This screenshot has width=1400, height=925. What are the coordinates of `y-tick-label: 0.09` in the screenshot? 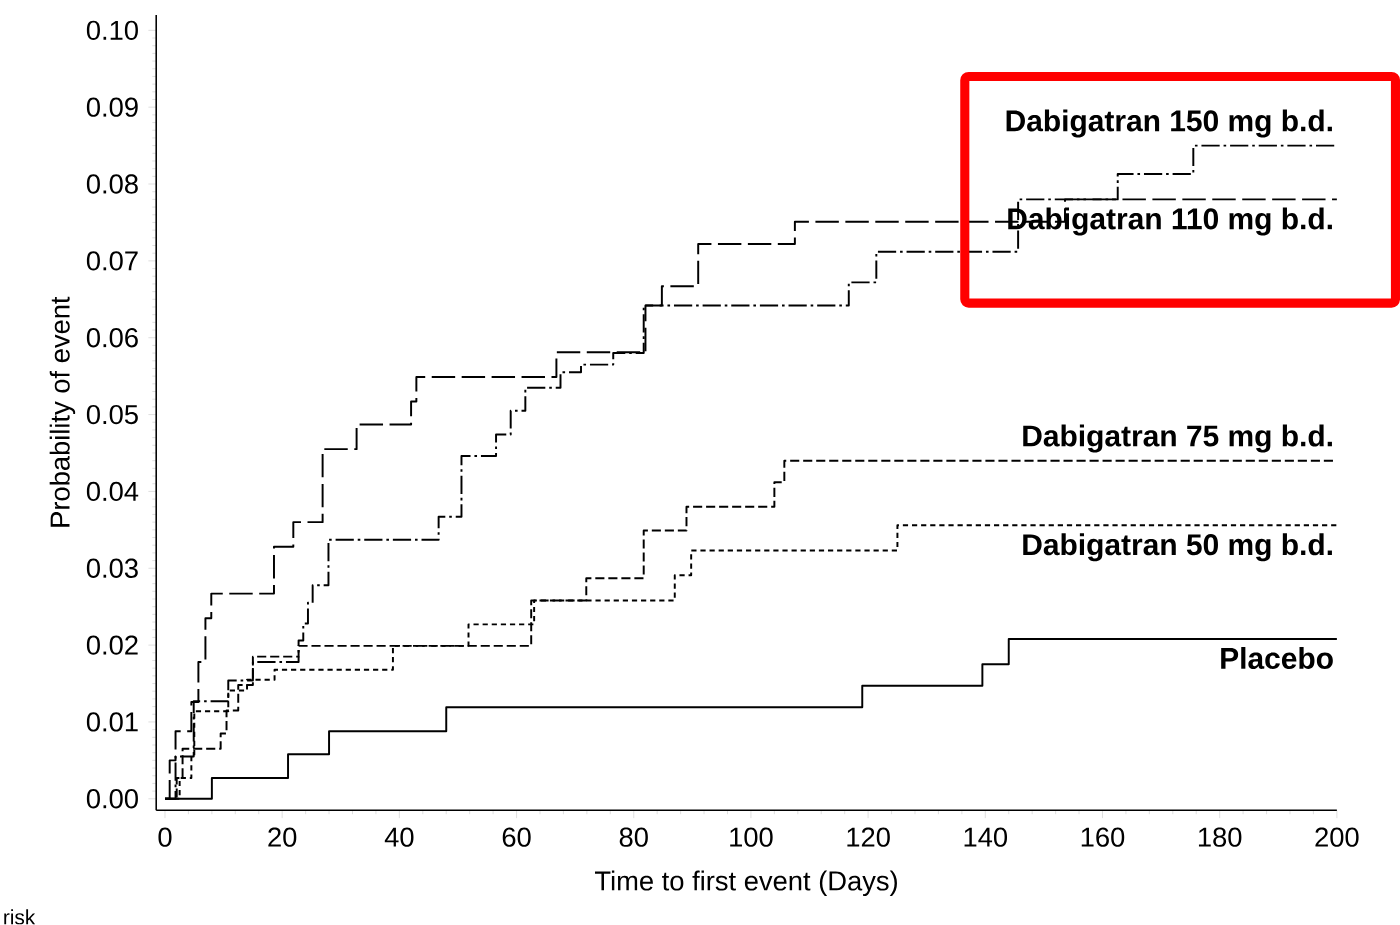 It's located at (112, 107).